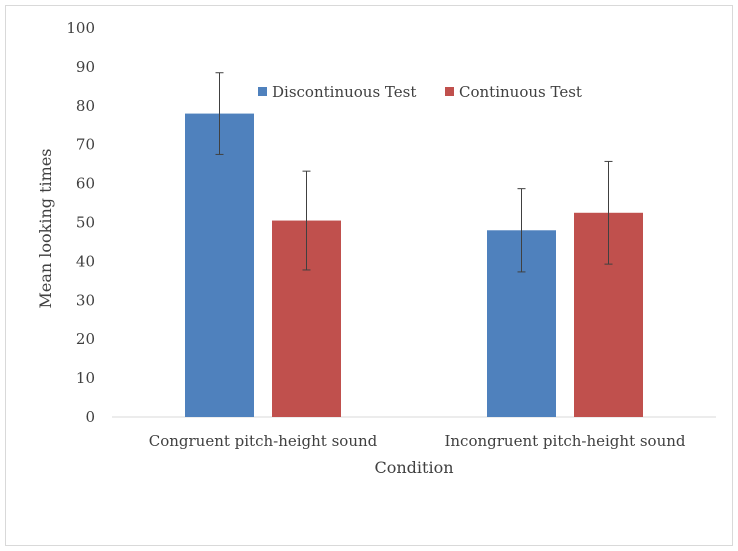 This screenshot has width=738, height=551. What do you see at coordinates (85, 106) in the screenshot?
I see `y-tick-label: 80` at bounding box center [85, 106].